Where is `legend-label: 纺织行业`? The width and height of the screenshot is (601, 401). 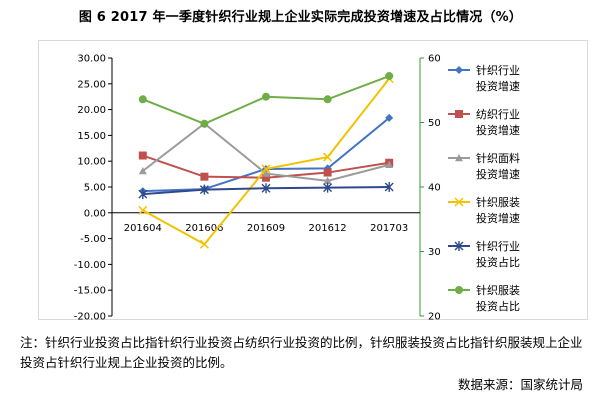 legend-label: 纺织行业 is located at coordinates (498, 114).